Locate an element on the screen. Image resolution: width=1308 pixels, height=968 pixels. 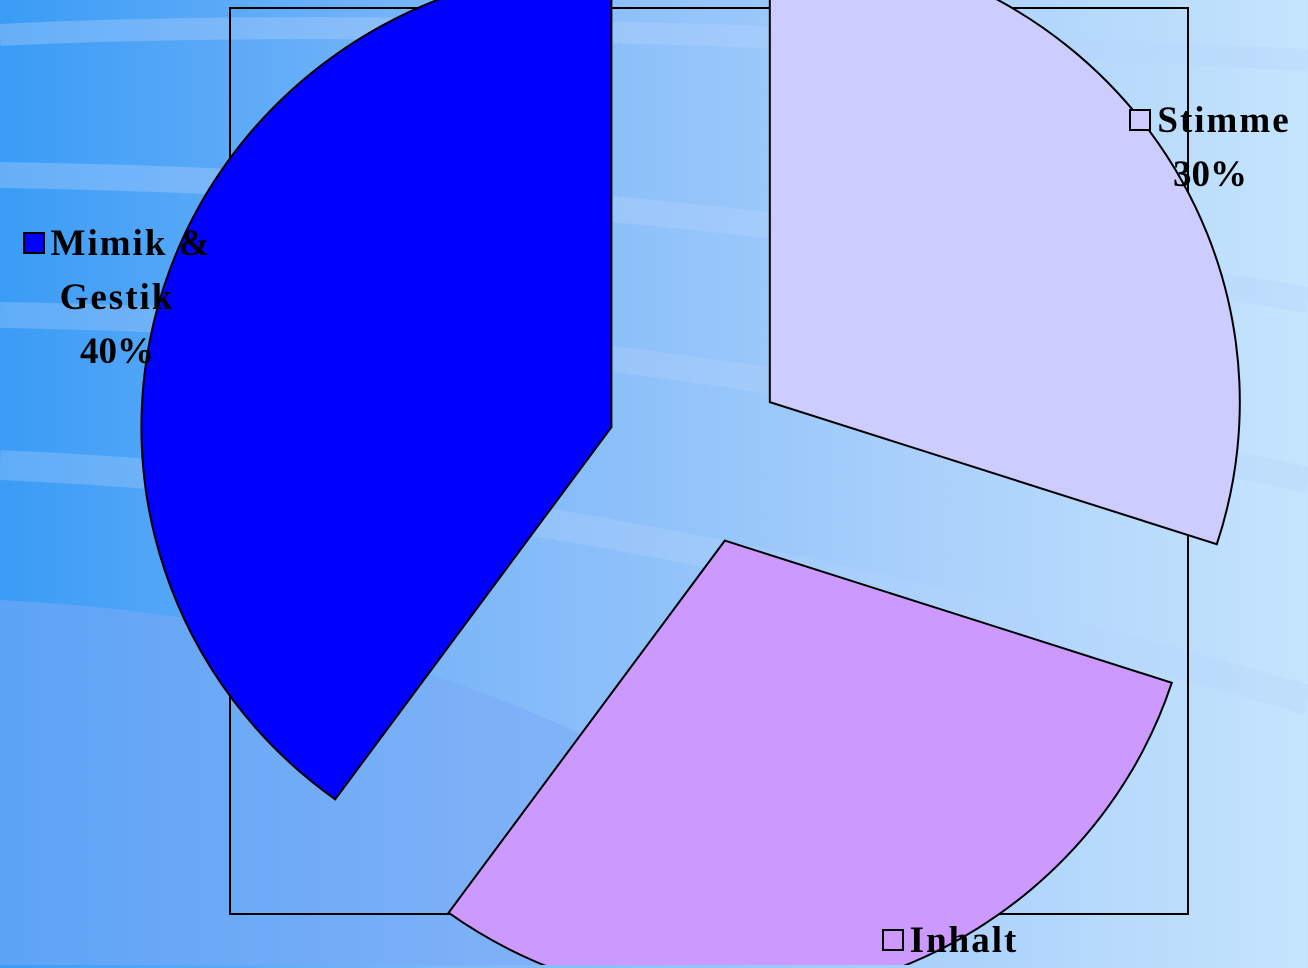
label-mimik-line2: Gestik is located at coordinates (117, 297).